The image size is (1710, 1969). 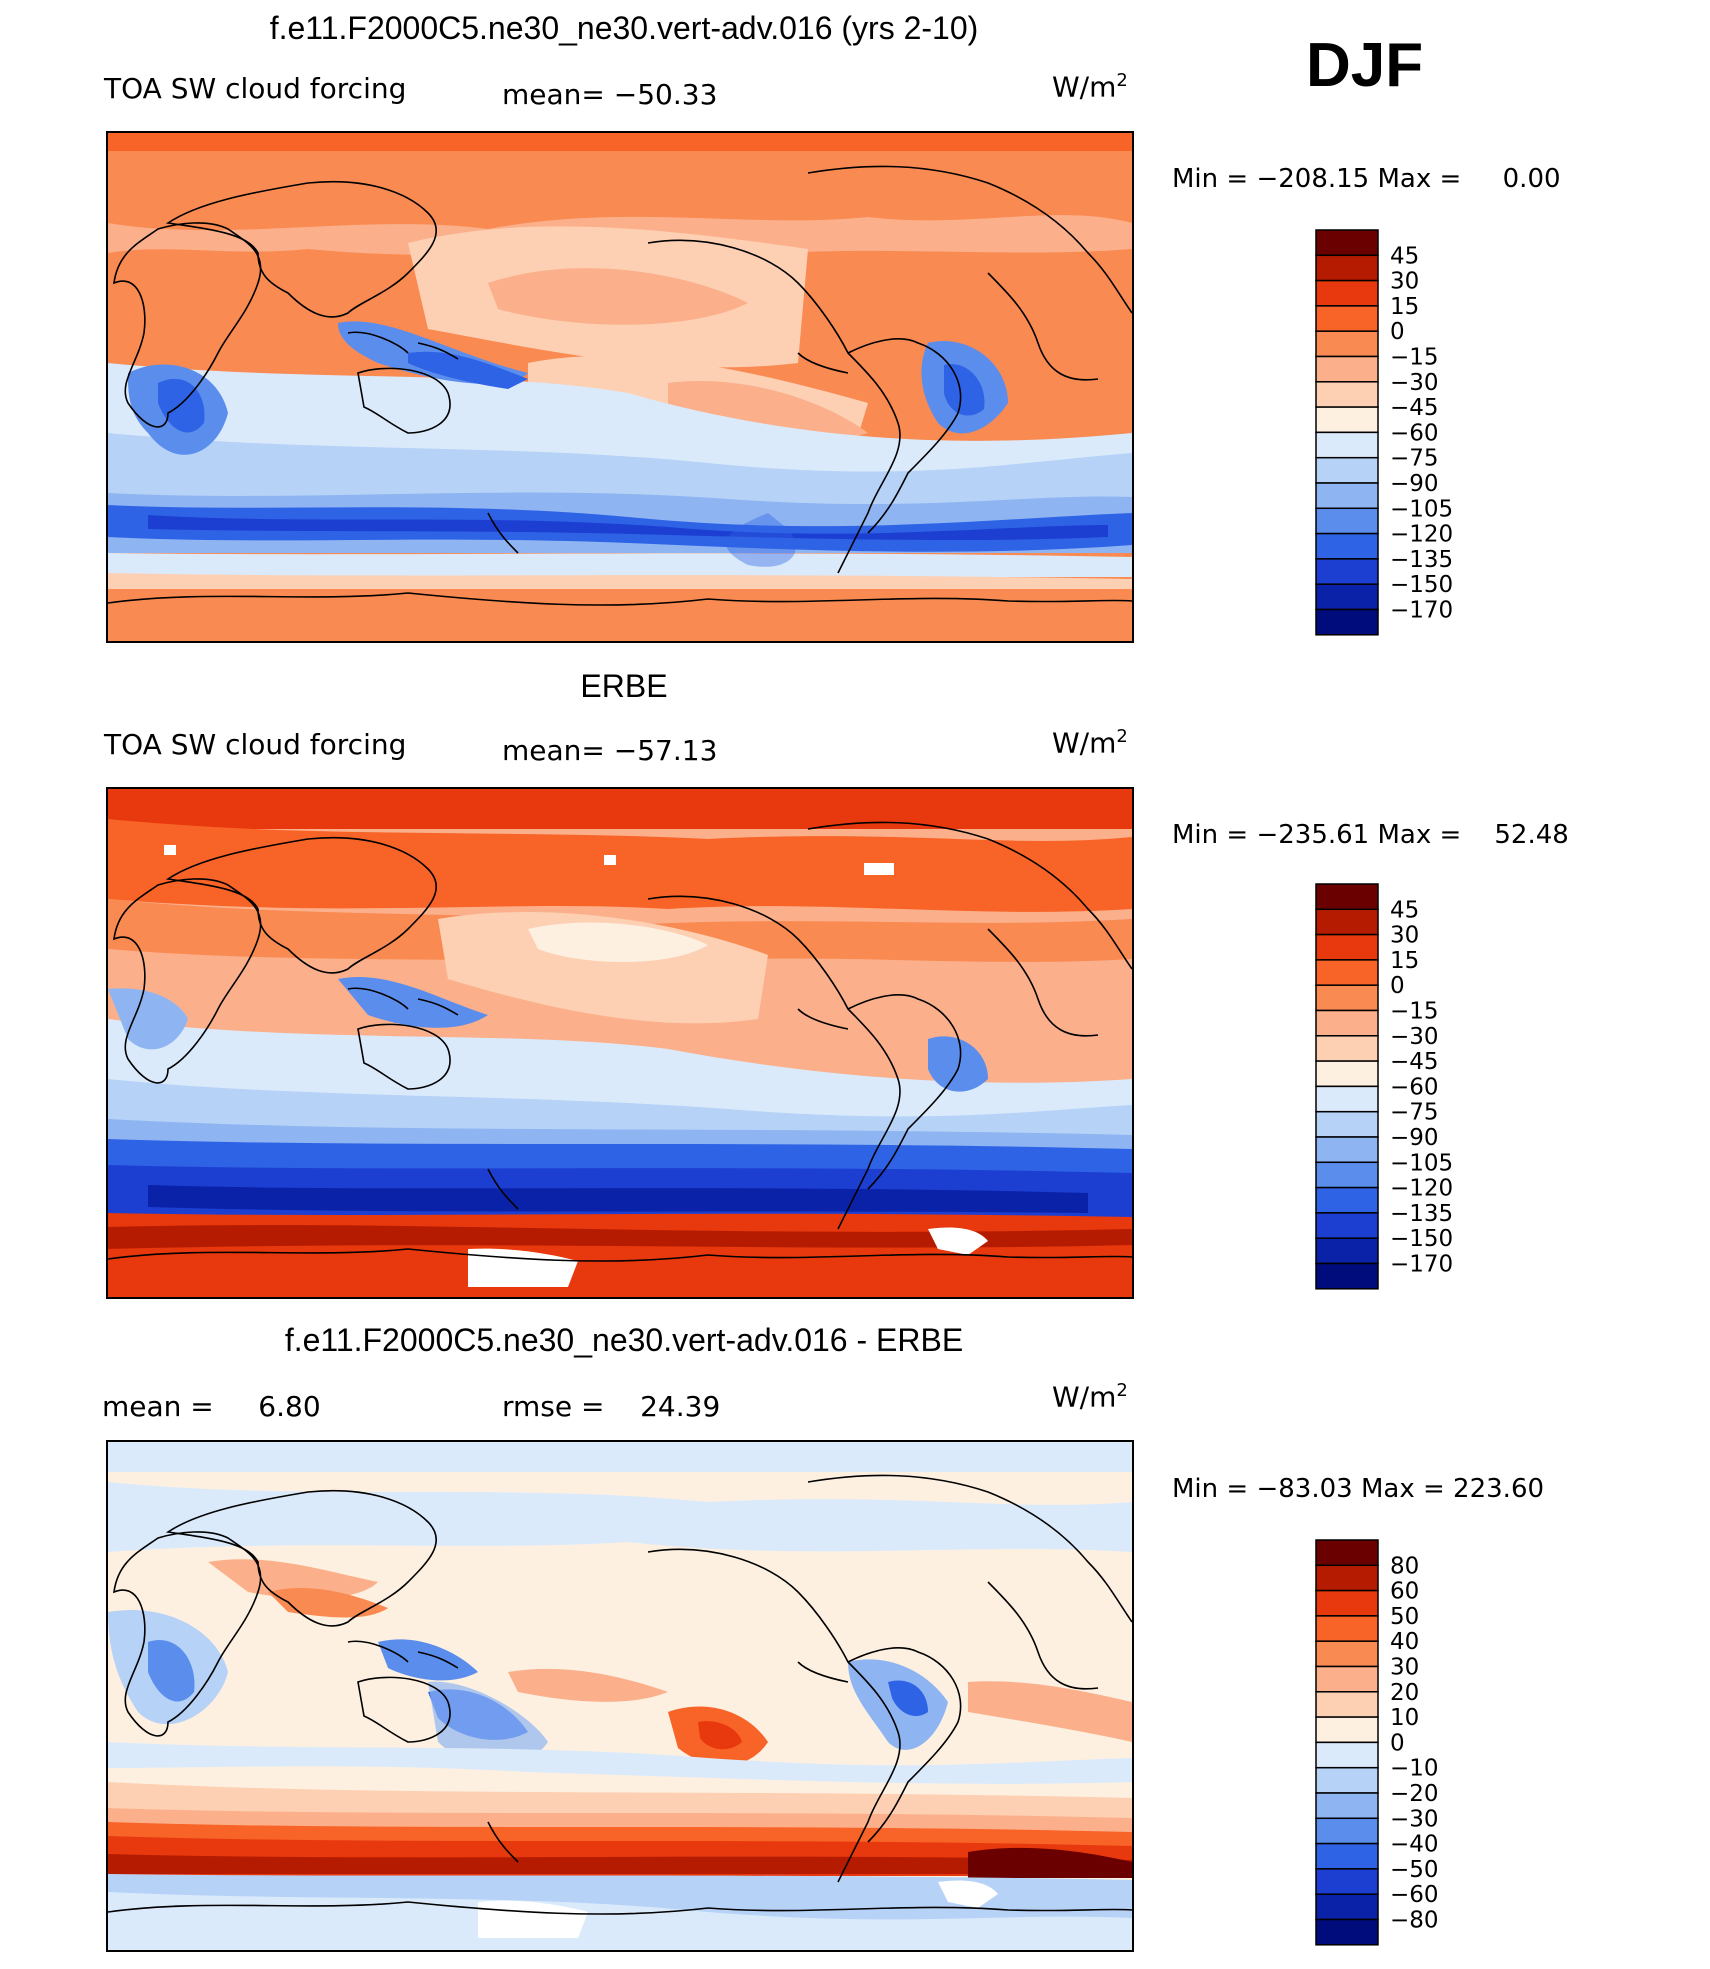 What do you see at coordinates (1414, 1794) in the screenshot?
I see `colorbar-tick-label: −20` at bounding box center [1414, 1794].